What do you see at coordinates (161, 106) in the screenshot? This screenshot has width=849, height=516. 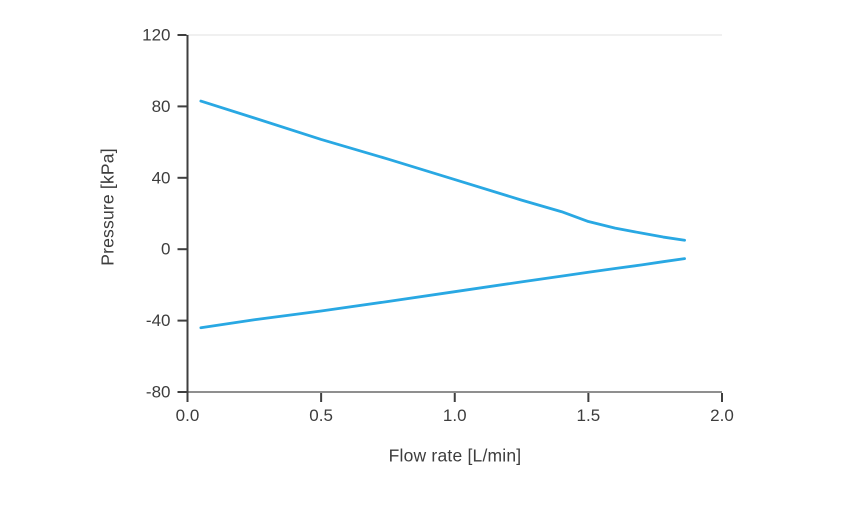 I see `y-tick-label: 80` at bounding box center [161, 106].